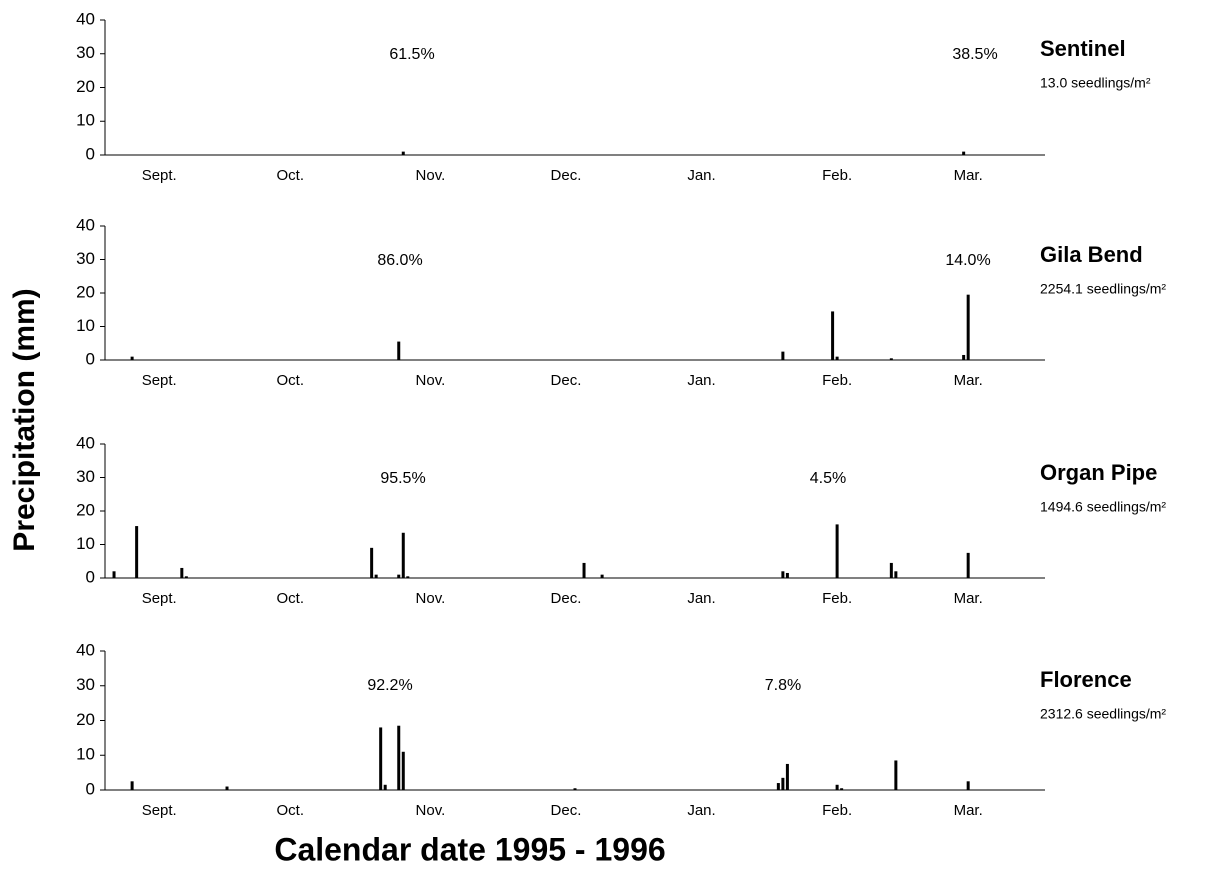  I want to click on annotation: 7.8%, so click(783, 685).